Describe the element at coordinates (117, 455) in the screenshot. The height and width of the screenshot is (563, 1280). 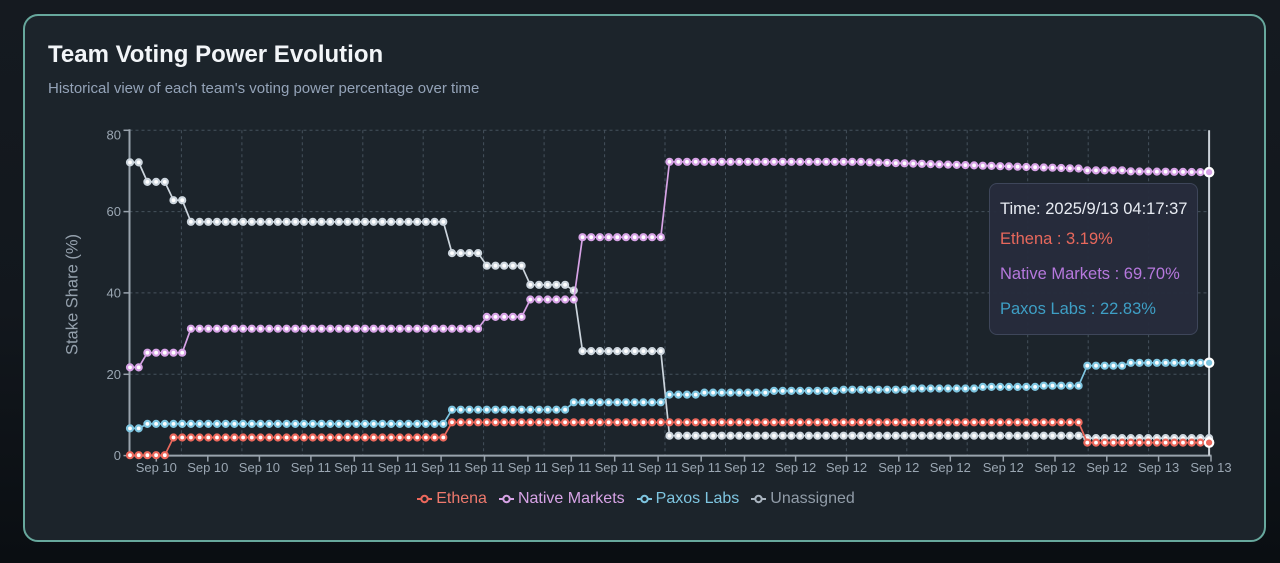
I see `svg-text: 0` at that location.